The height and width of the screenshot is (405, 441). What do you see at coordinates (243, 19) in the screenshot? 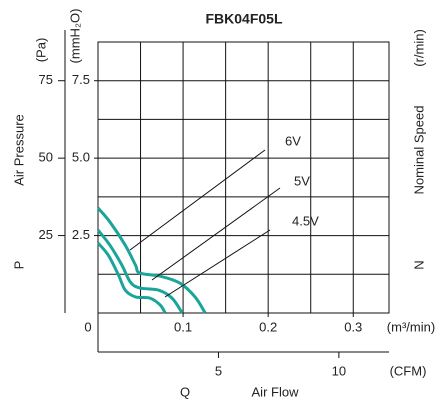
I see `chart-title: FBK04F05L` at bounding box center [243, 19].